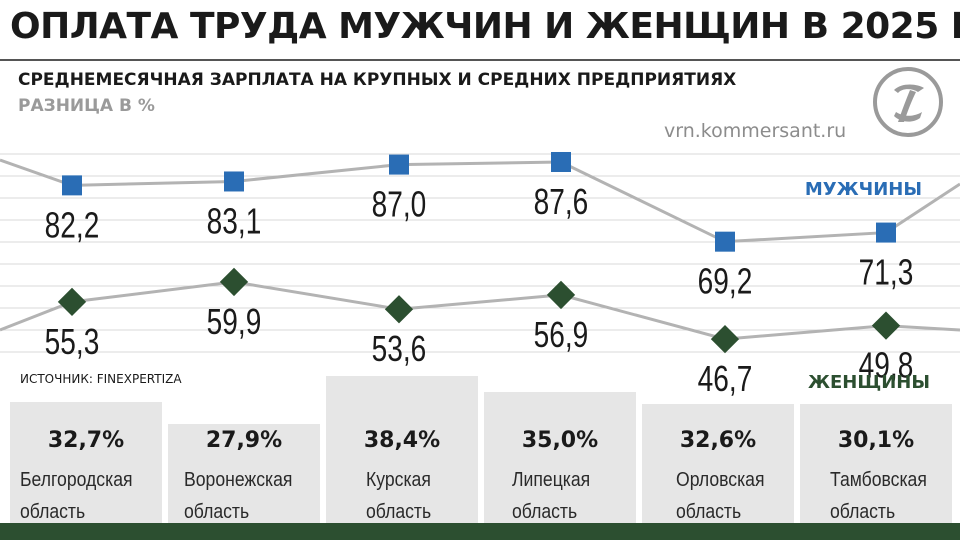  What do you see at coordinates (399, 349) in the screenshot?
I see `data-label-women: 53,6` at bounding box center [399, 349].